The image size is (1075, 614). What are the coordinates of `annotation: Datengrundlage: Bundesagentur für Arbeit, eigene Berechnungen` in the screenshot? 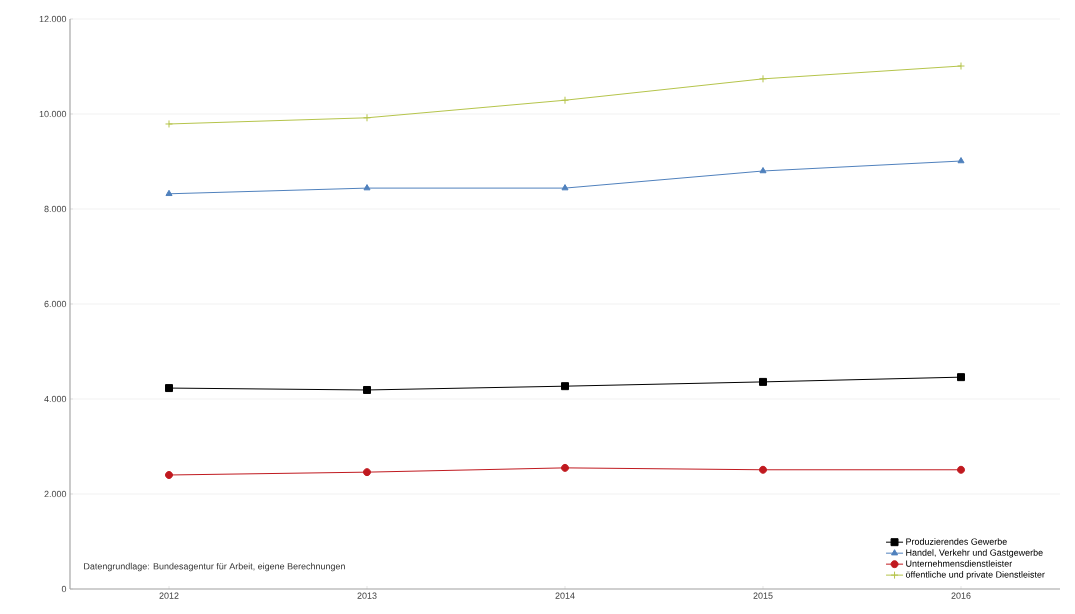 It's located at (214, 567).